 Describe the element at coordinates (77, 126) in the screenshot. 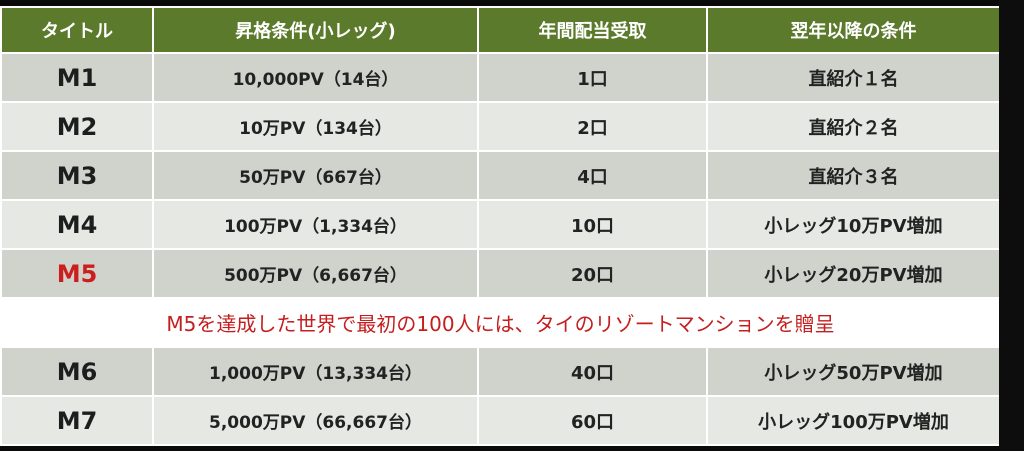

I see `rank-title: M2` at that location.